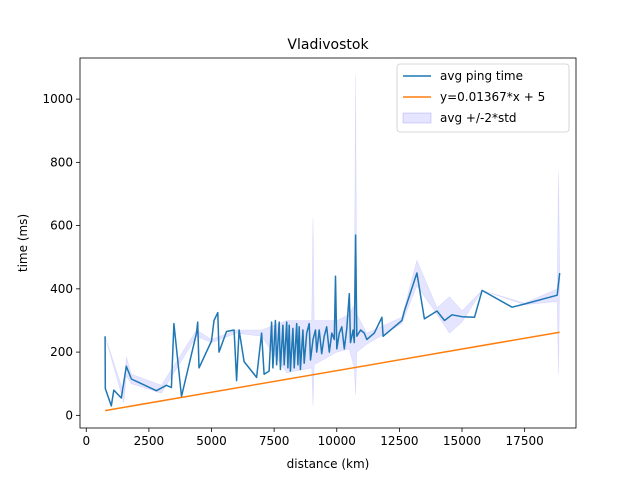 The width and height of the screenshot is (640, 480). What do you see at coordinates (61, 352) in the screenshot?
I see `y-tick-label: 200` at bounding box center [61, 352].